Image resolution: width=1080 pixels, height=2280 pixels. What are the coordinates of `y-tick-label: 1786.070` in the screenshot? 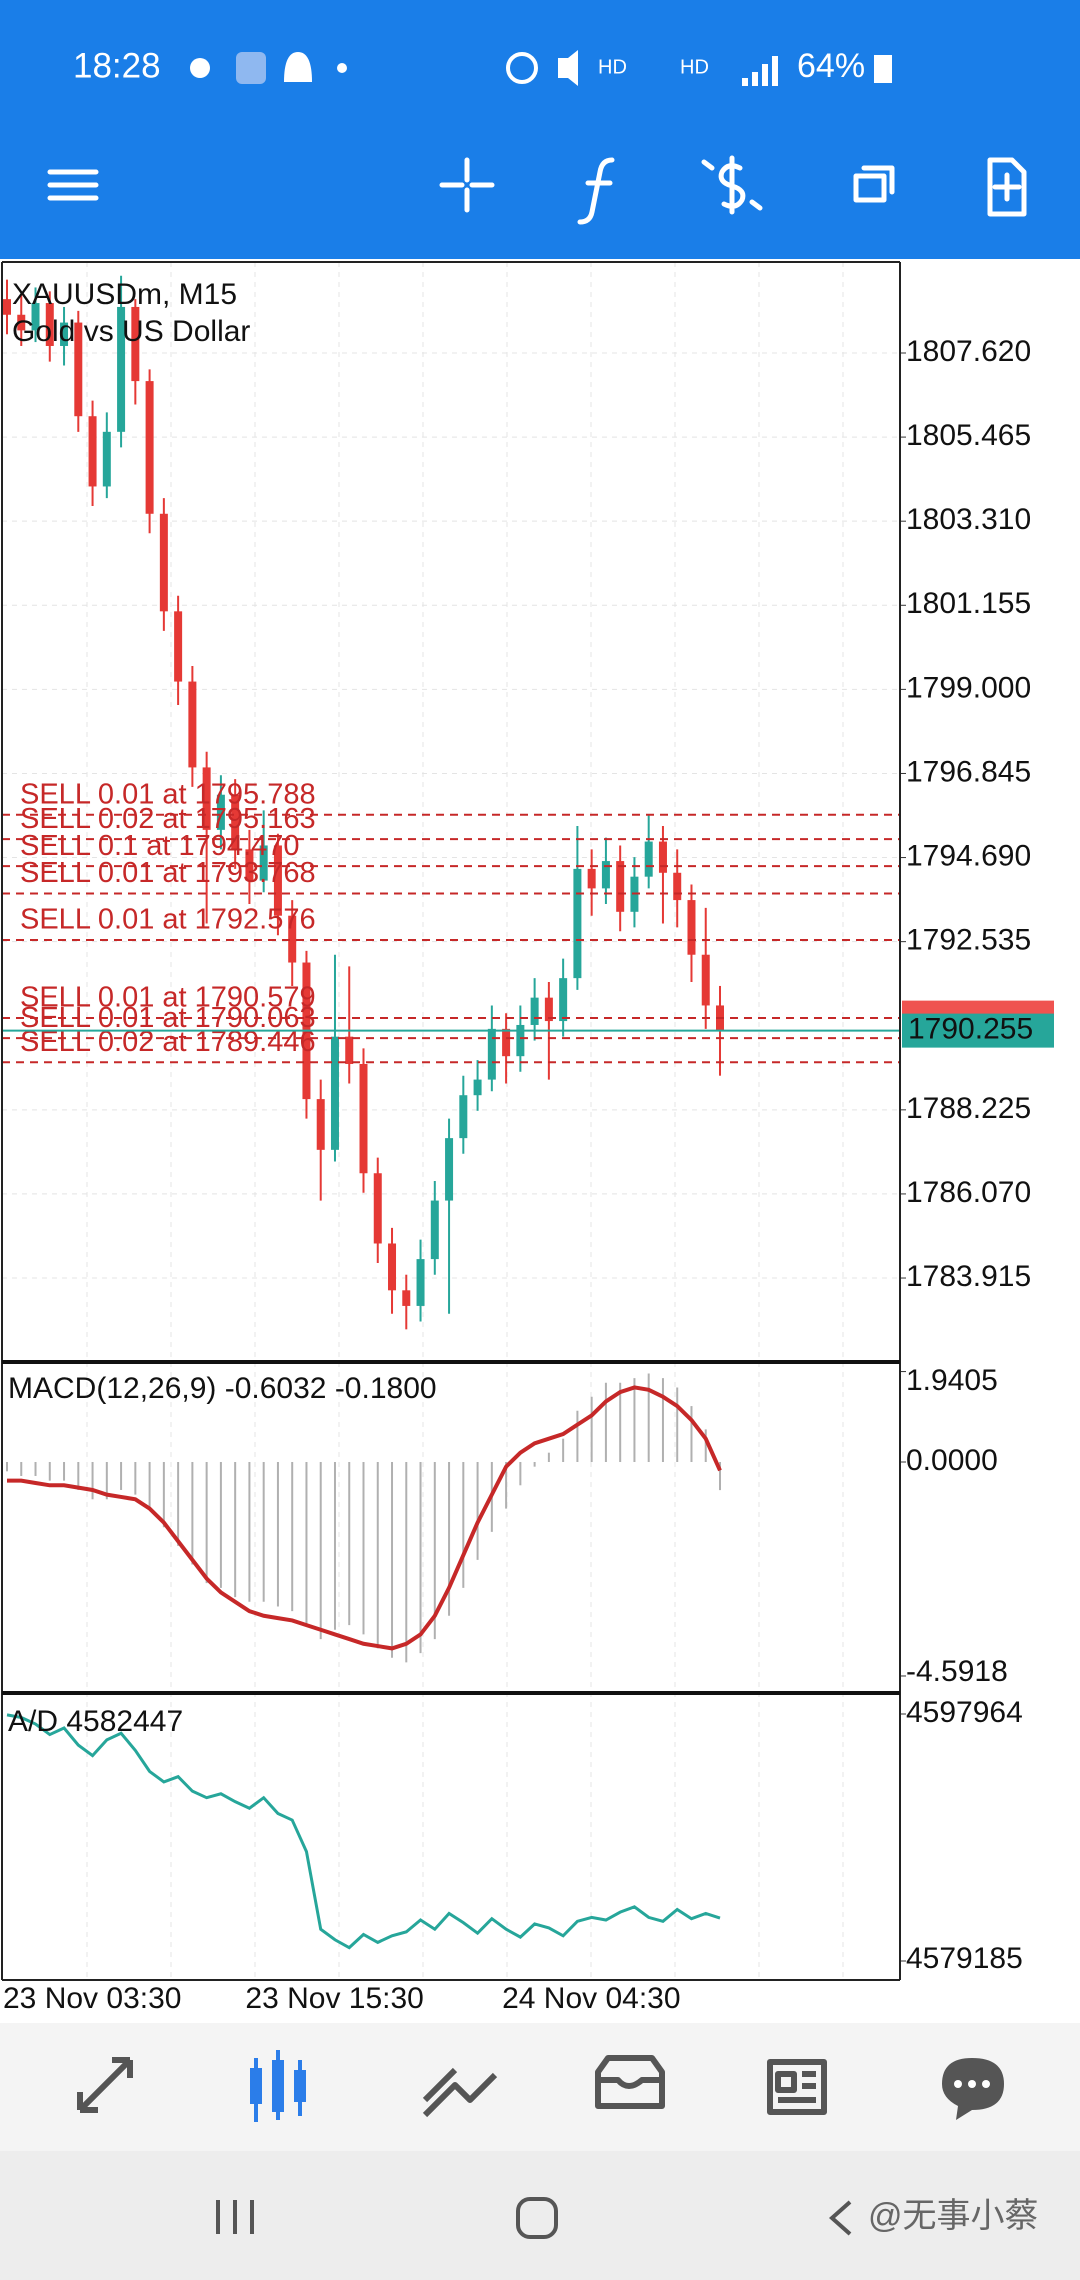 It's located at (968, 1192).